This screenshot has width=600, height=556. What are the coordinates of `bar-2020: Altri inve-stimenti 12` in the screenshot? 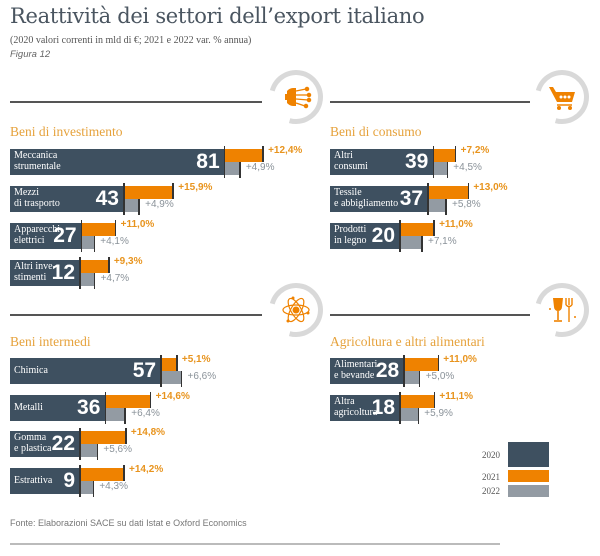 It's located at (45, 273).